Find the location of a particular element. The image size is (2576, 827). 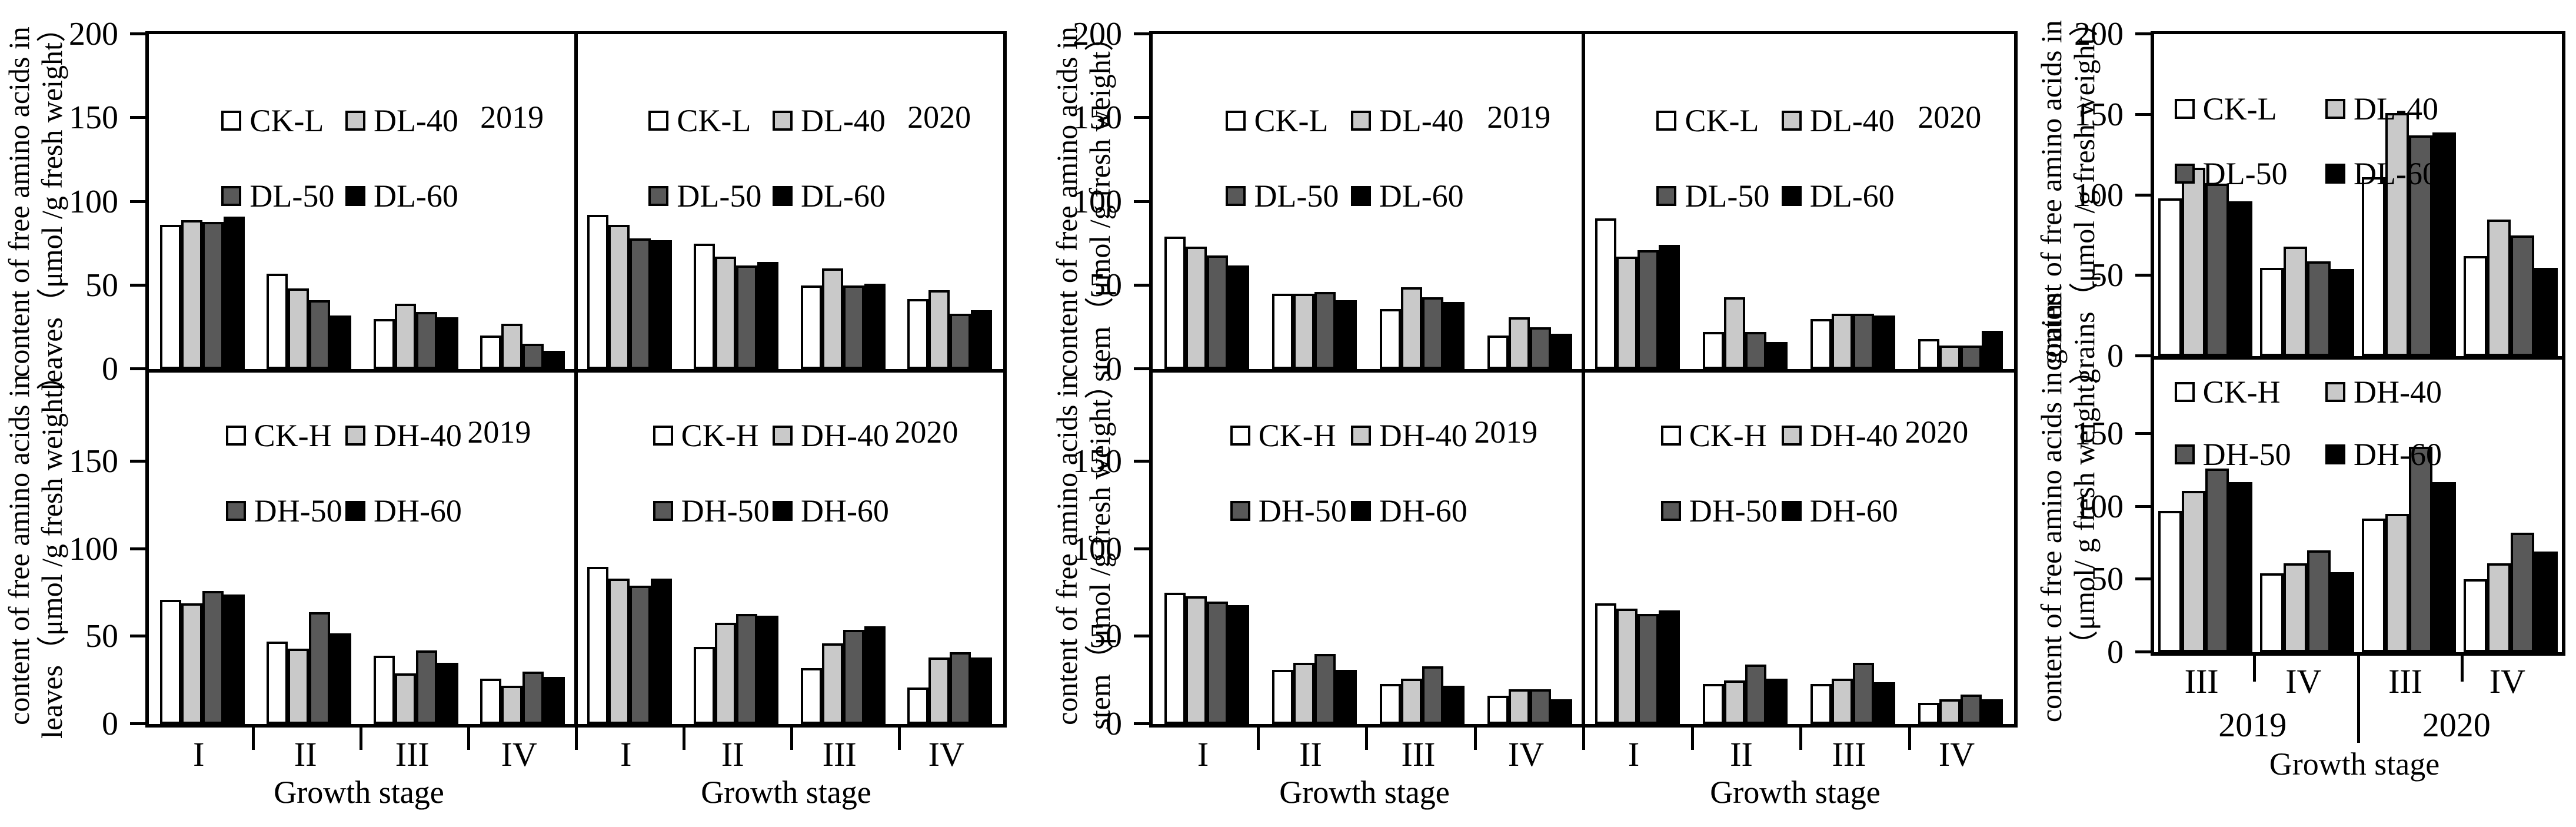

legend-label: DH-60 is located at coordinates (1853, 511).